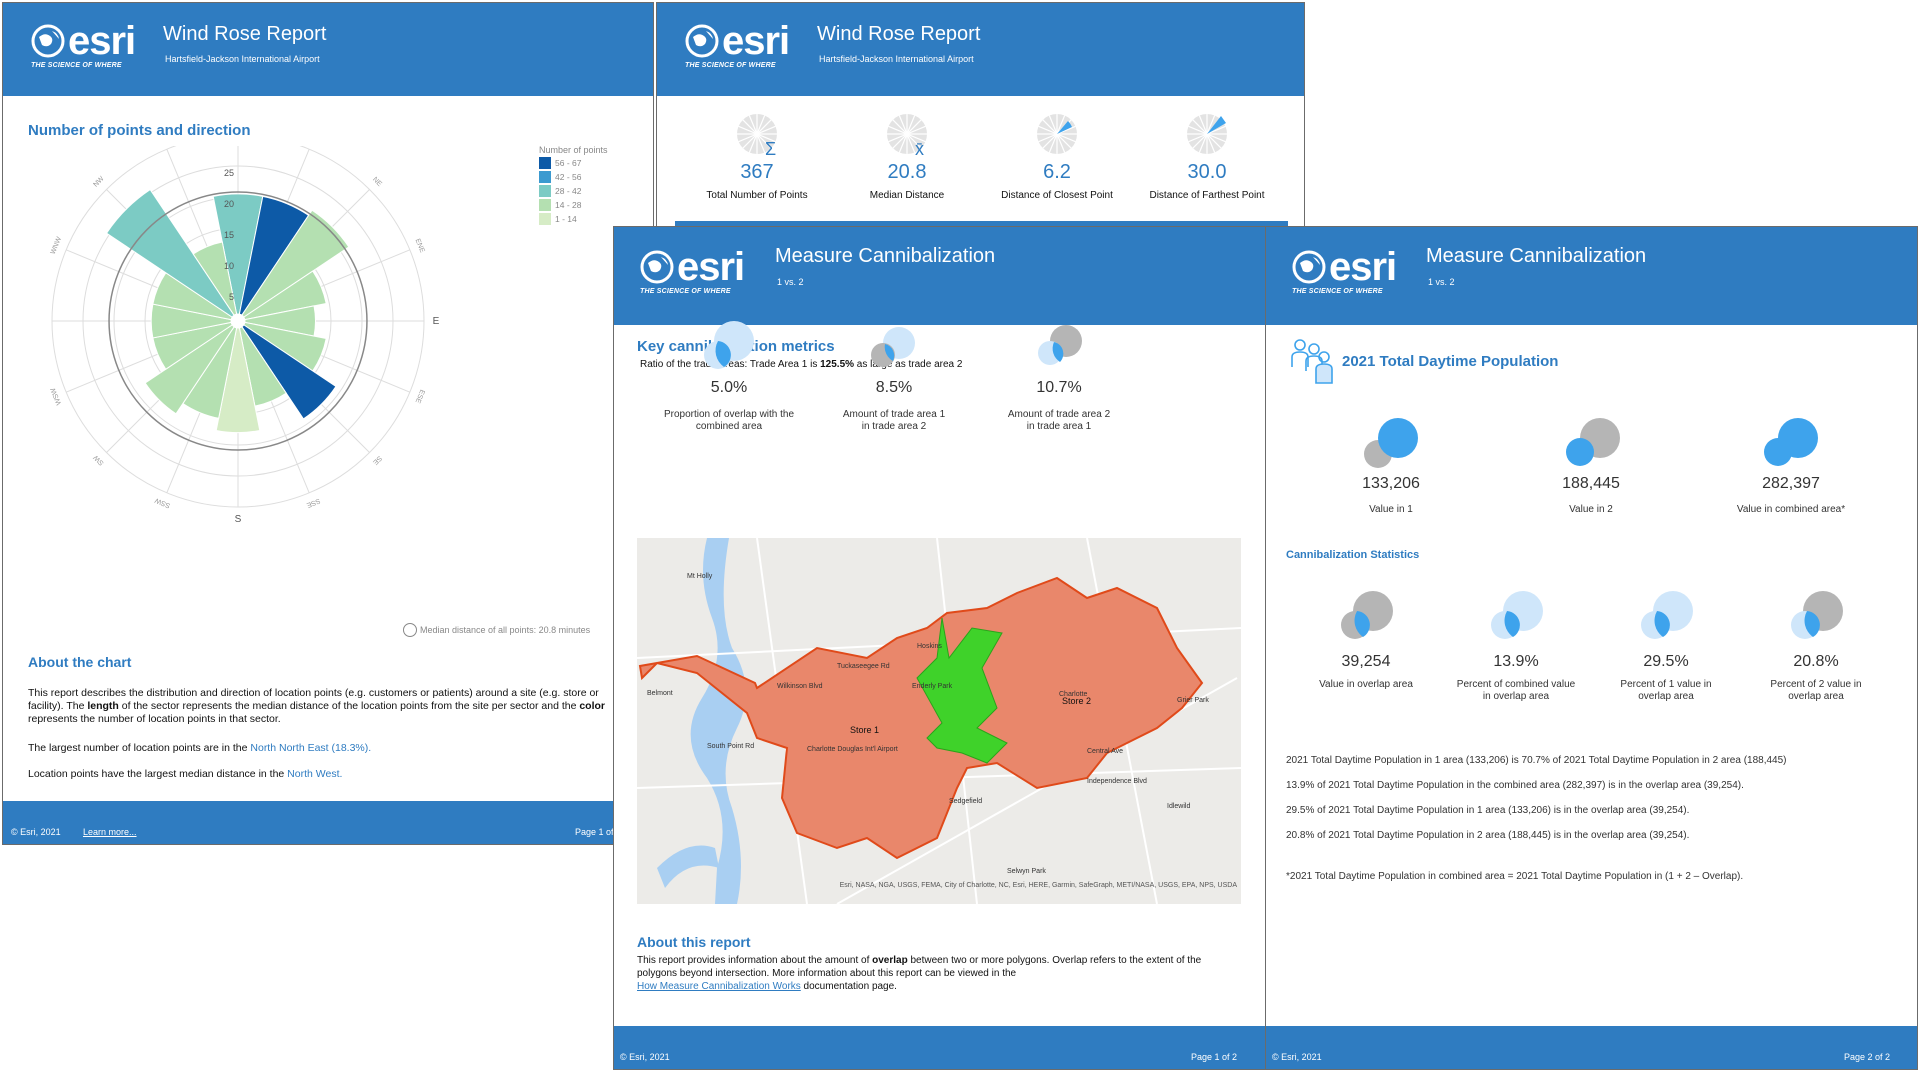 This screenshot has height=1080, width=1920. What do you see at coordinates (757, 195) in the screenshot?
I see `stat-label: Total Number of Points` at bounding box center [757, 195].